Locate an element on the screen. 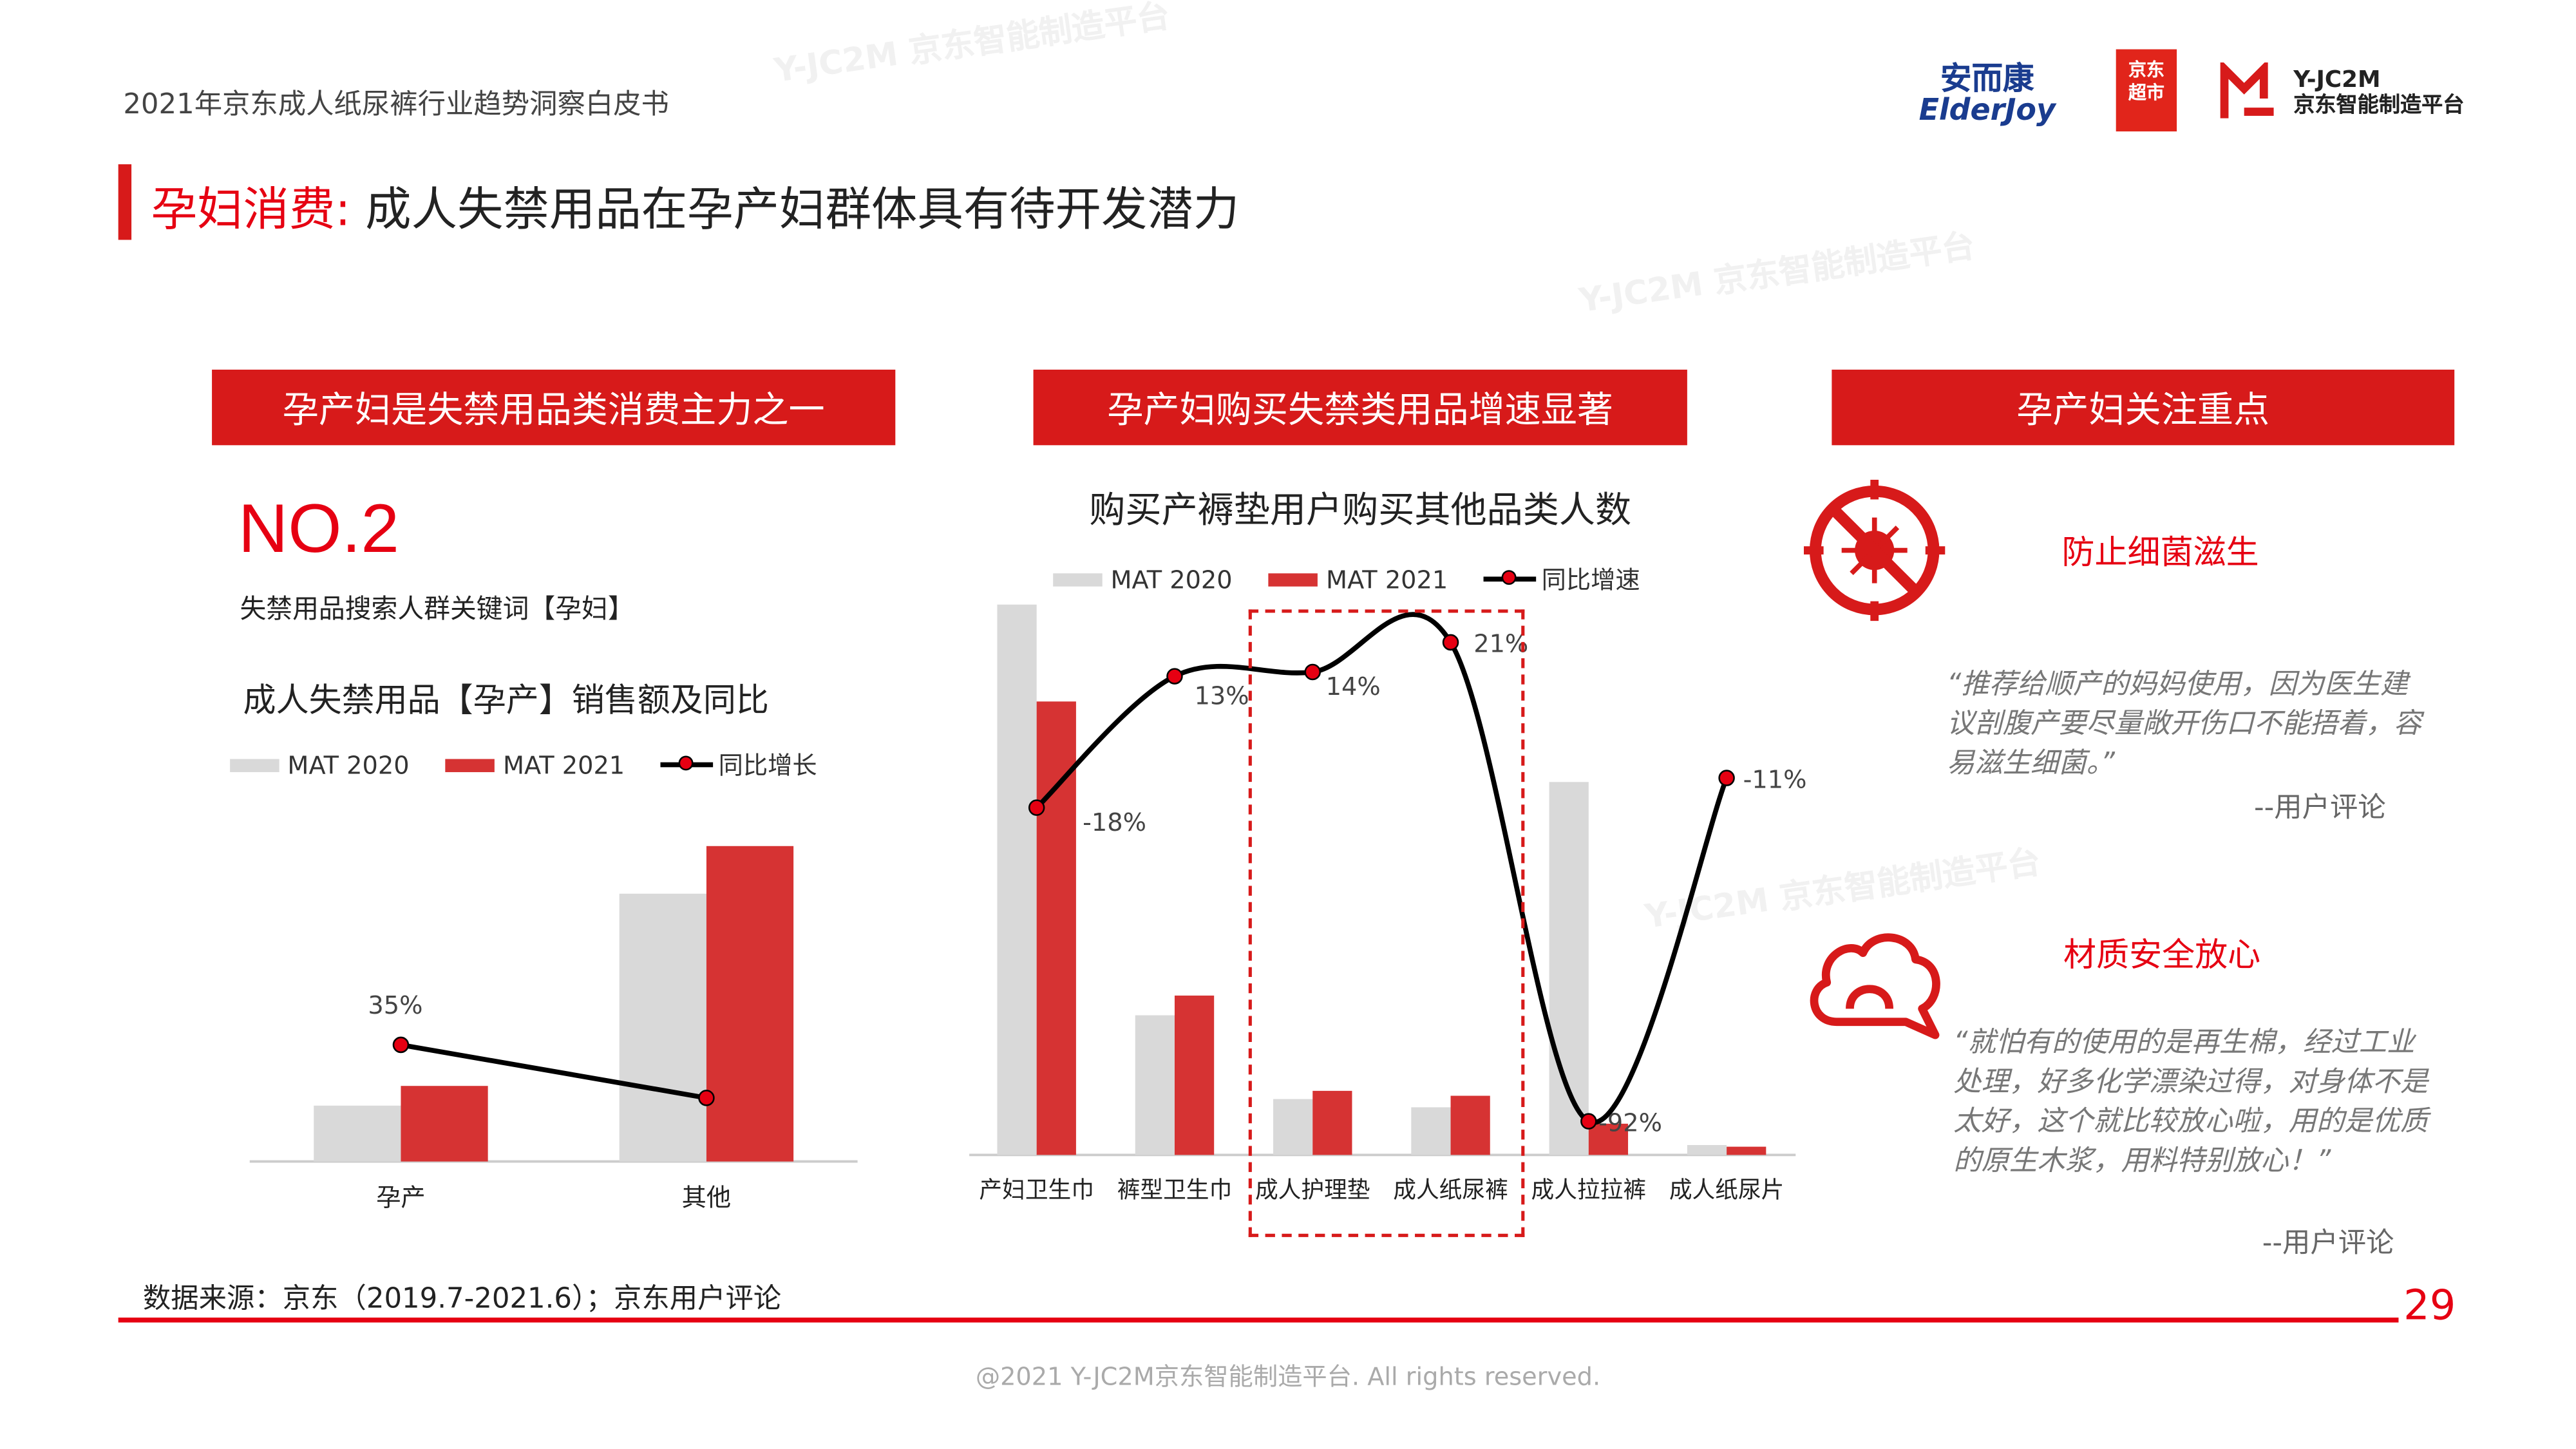 The image size is (2576, 1449). growth-label: 35% is located at coordinates (395, 1006).